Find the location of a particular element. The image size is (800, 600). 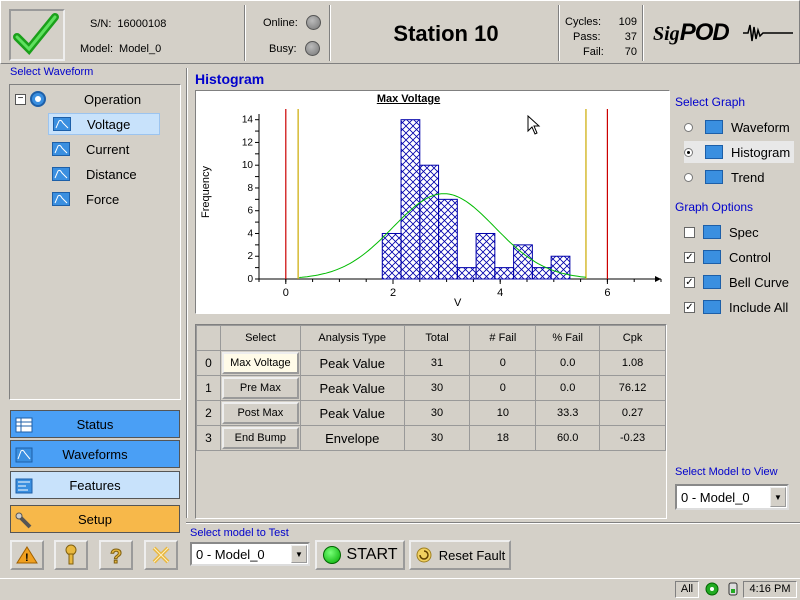

select-row-button: Post Max is located at coordinates (260, 413).